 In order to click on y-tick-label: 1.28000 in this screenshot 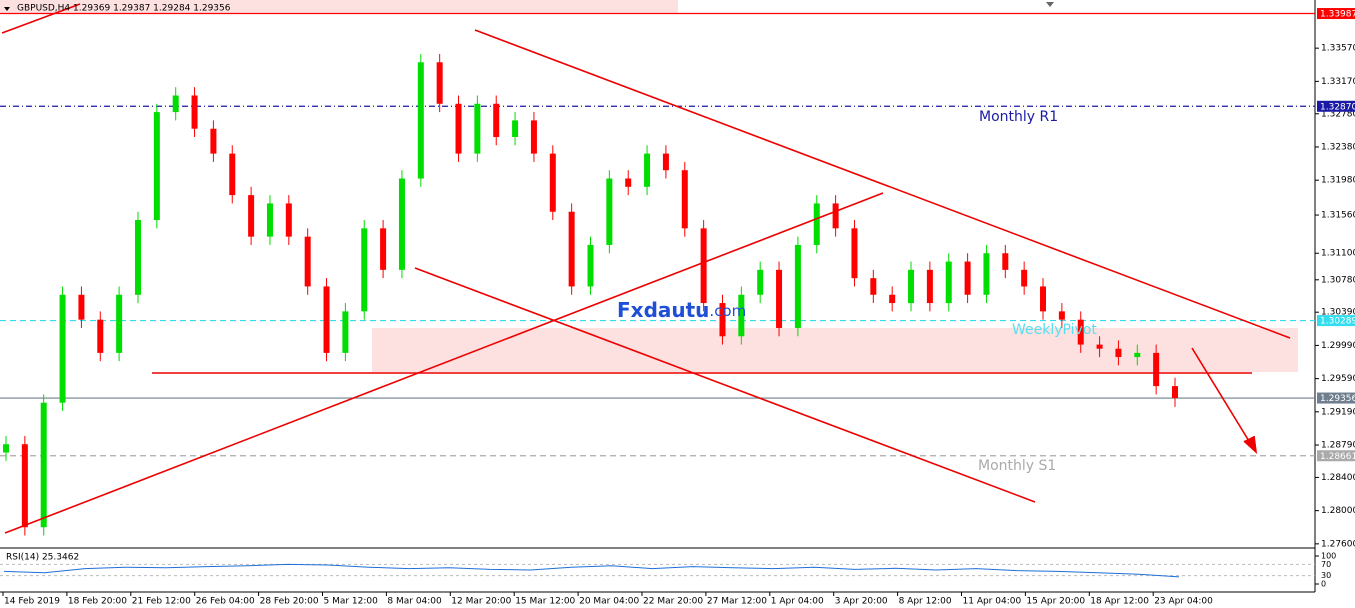, I will do `click(1338, 511)`.